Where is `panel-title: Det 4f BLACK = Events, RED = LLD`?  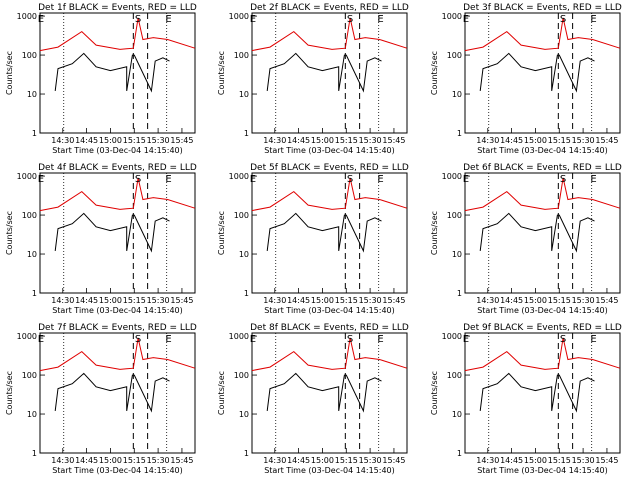
panel-title: Det 4f BLACK = Events, RED = LLD is located at coordinates (117, 168).